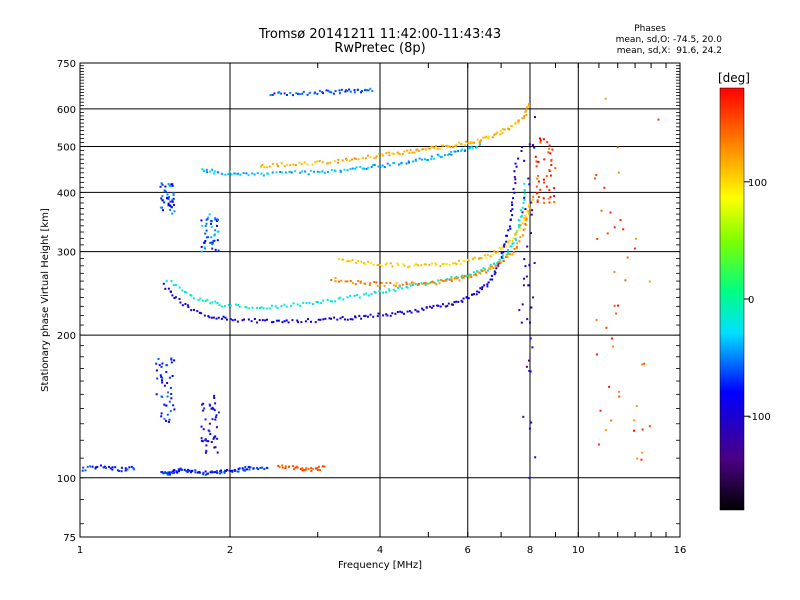 The height and width of the screenshot is (600, 800). What do you see at coordinates (530, 550) in the screenshot?
I see `x-tick-label: 8` at bounding box center [530, 550].